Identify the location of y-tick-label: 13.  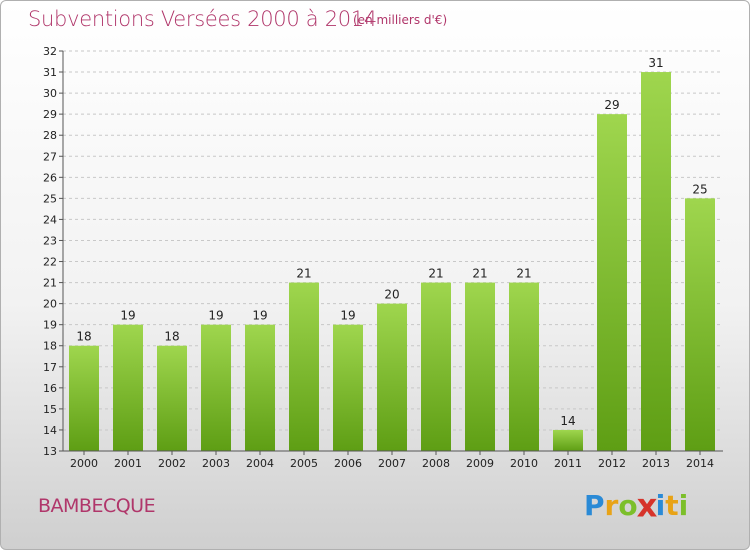
(50, 451).